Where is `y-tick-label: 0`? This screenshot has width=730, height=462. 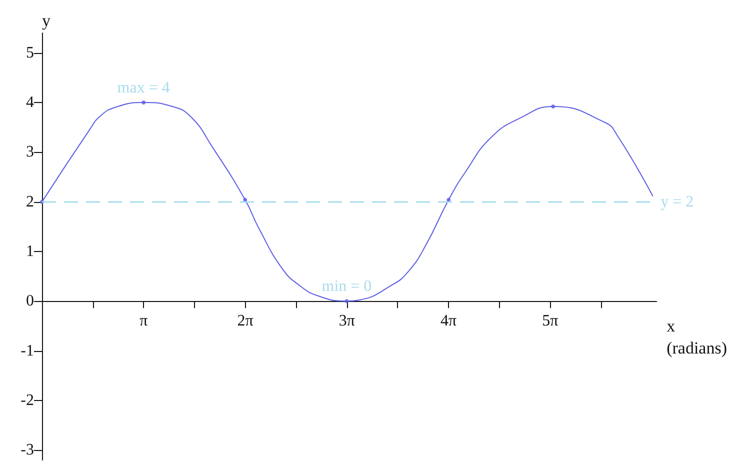 y-tick-label: 0 is located at coordinates (30, 301).